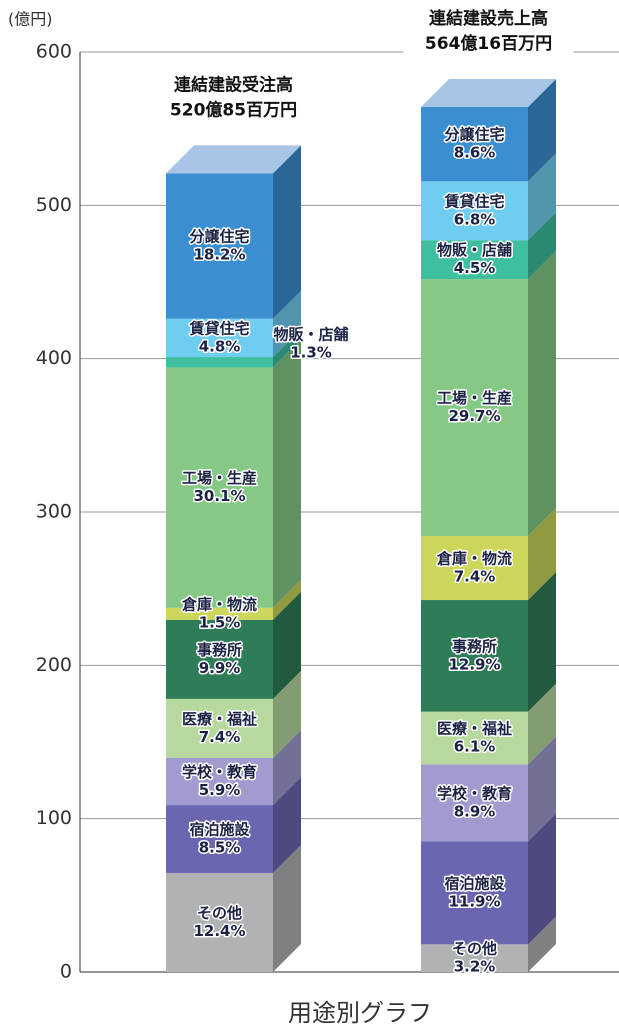 The image size is (619, 1032). What do you see at coordinates (474, 416) in the screenshot?
I see `segment-value: 29.7%` at bounding box center [474, 416].